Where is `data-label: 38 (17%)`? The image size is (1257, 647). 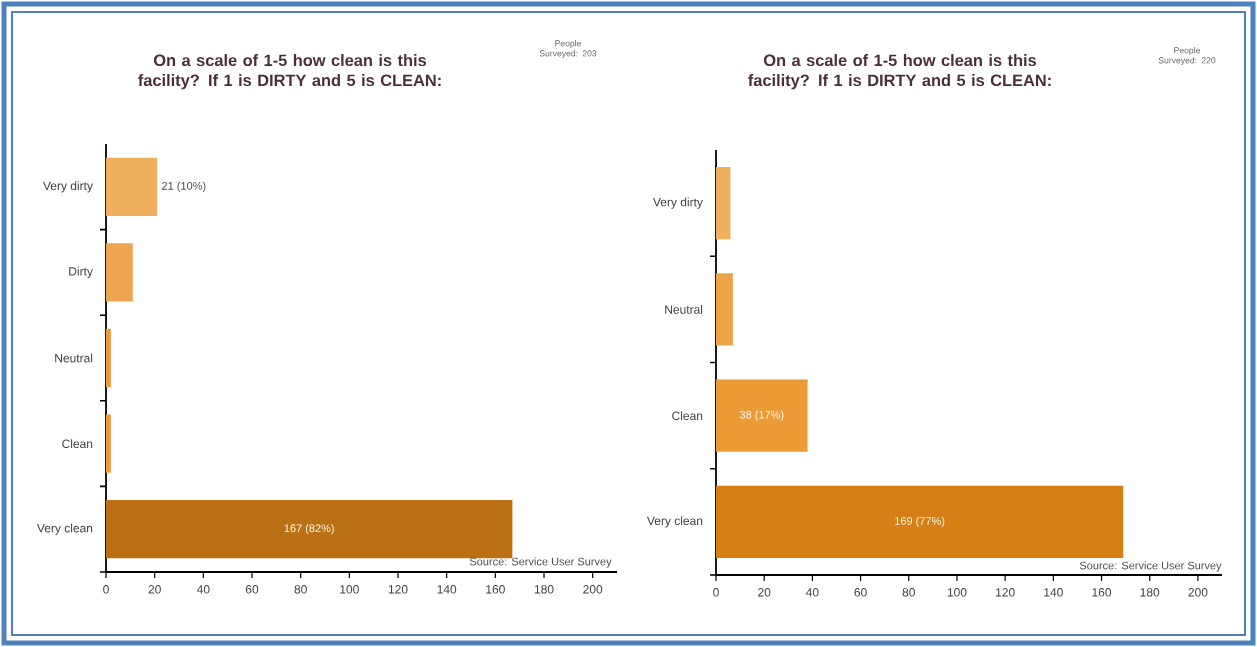
data-label: 38 (17%) is located at coordinates (761, 415).